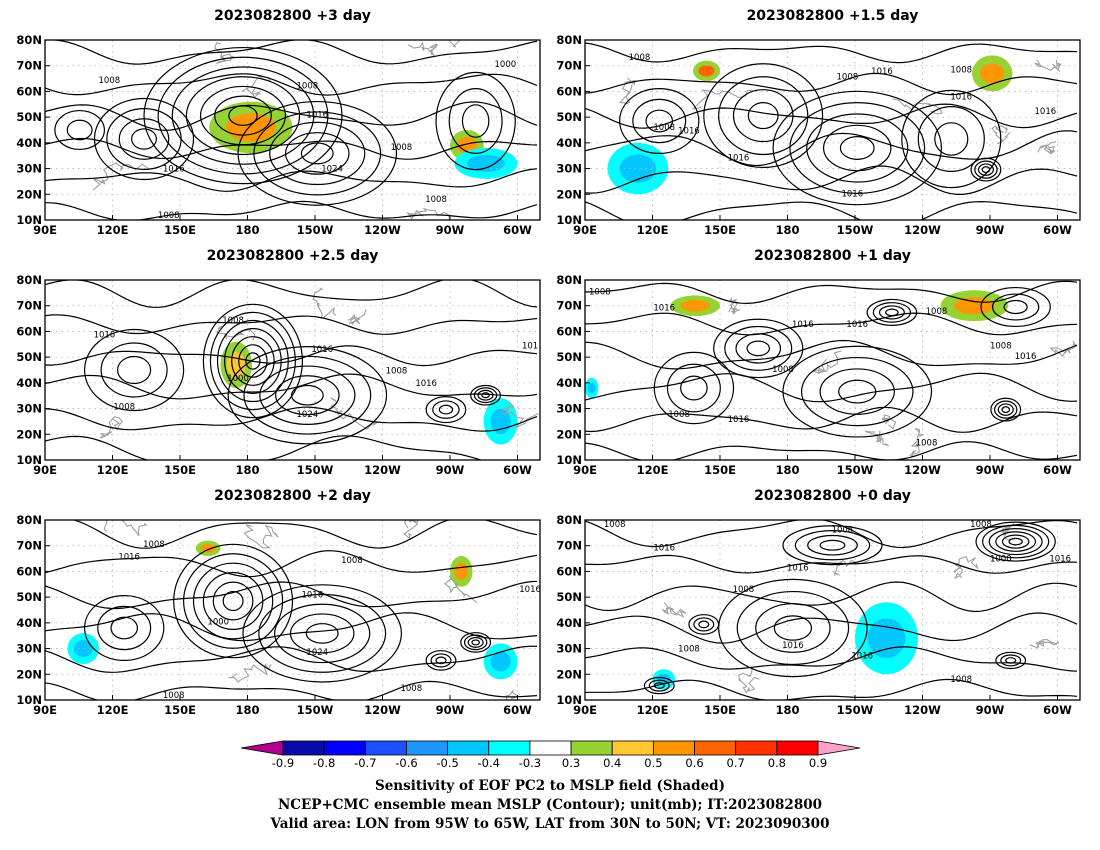 Image resolution: width=1100 pixels, height=850 pixels. Describe the element at coordinates (317, 653) in the screenshot. I see `isobar-label: 1024` at that location.